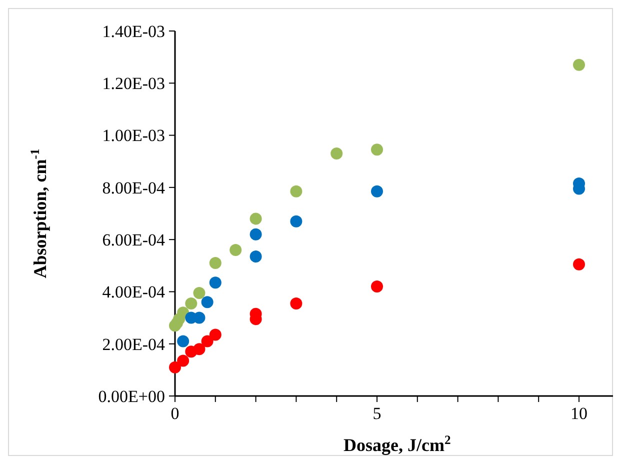 The height and width of the screenshot is (464, 621). I want to click on y-tick-label: 1.20E-03, so click(133, 84).